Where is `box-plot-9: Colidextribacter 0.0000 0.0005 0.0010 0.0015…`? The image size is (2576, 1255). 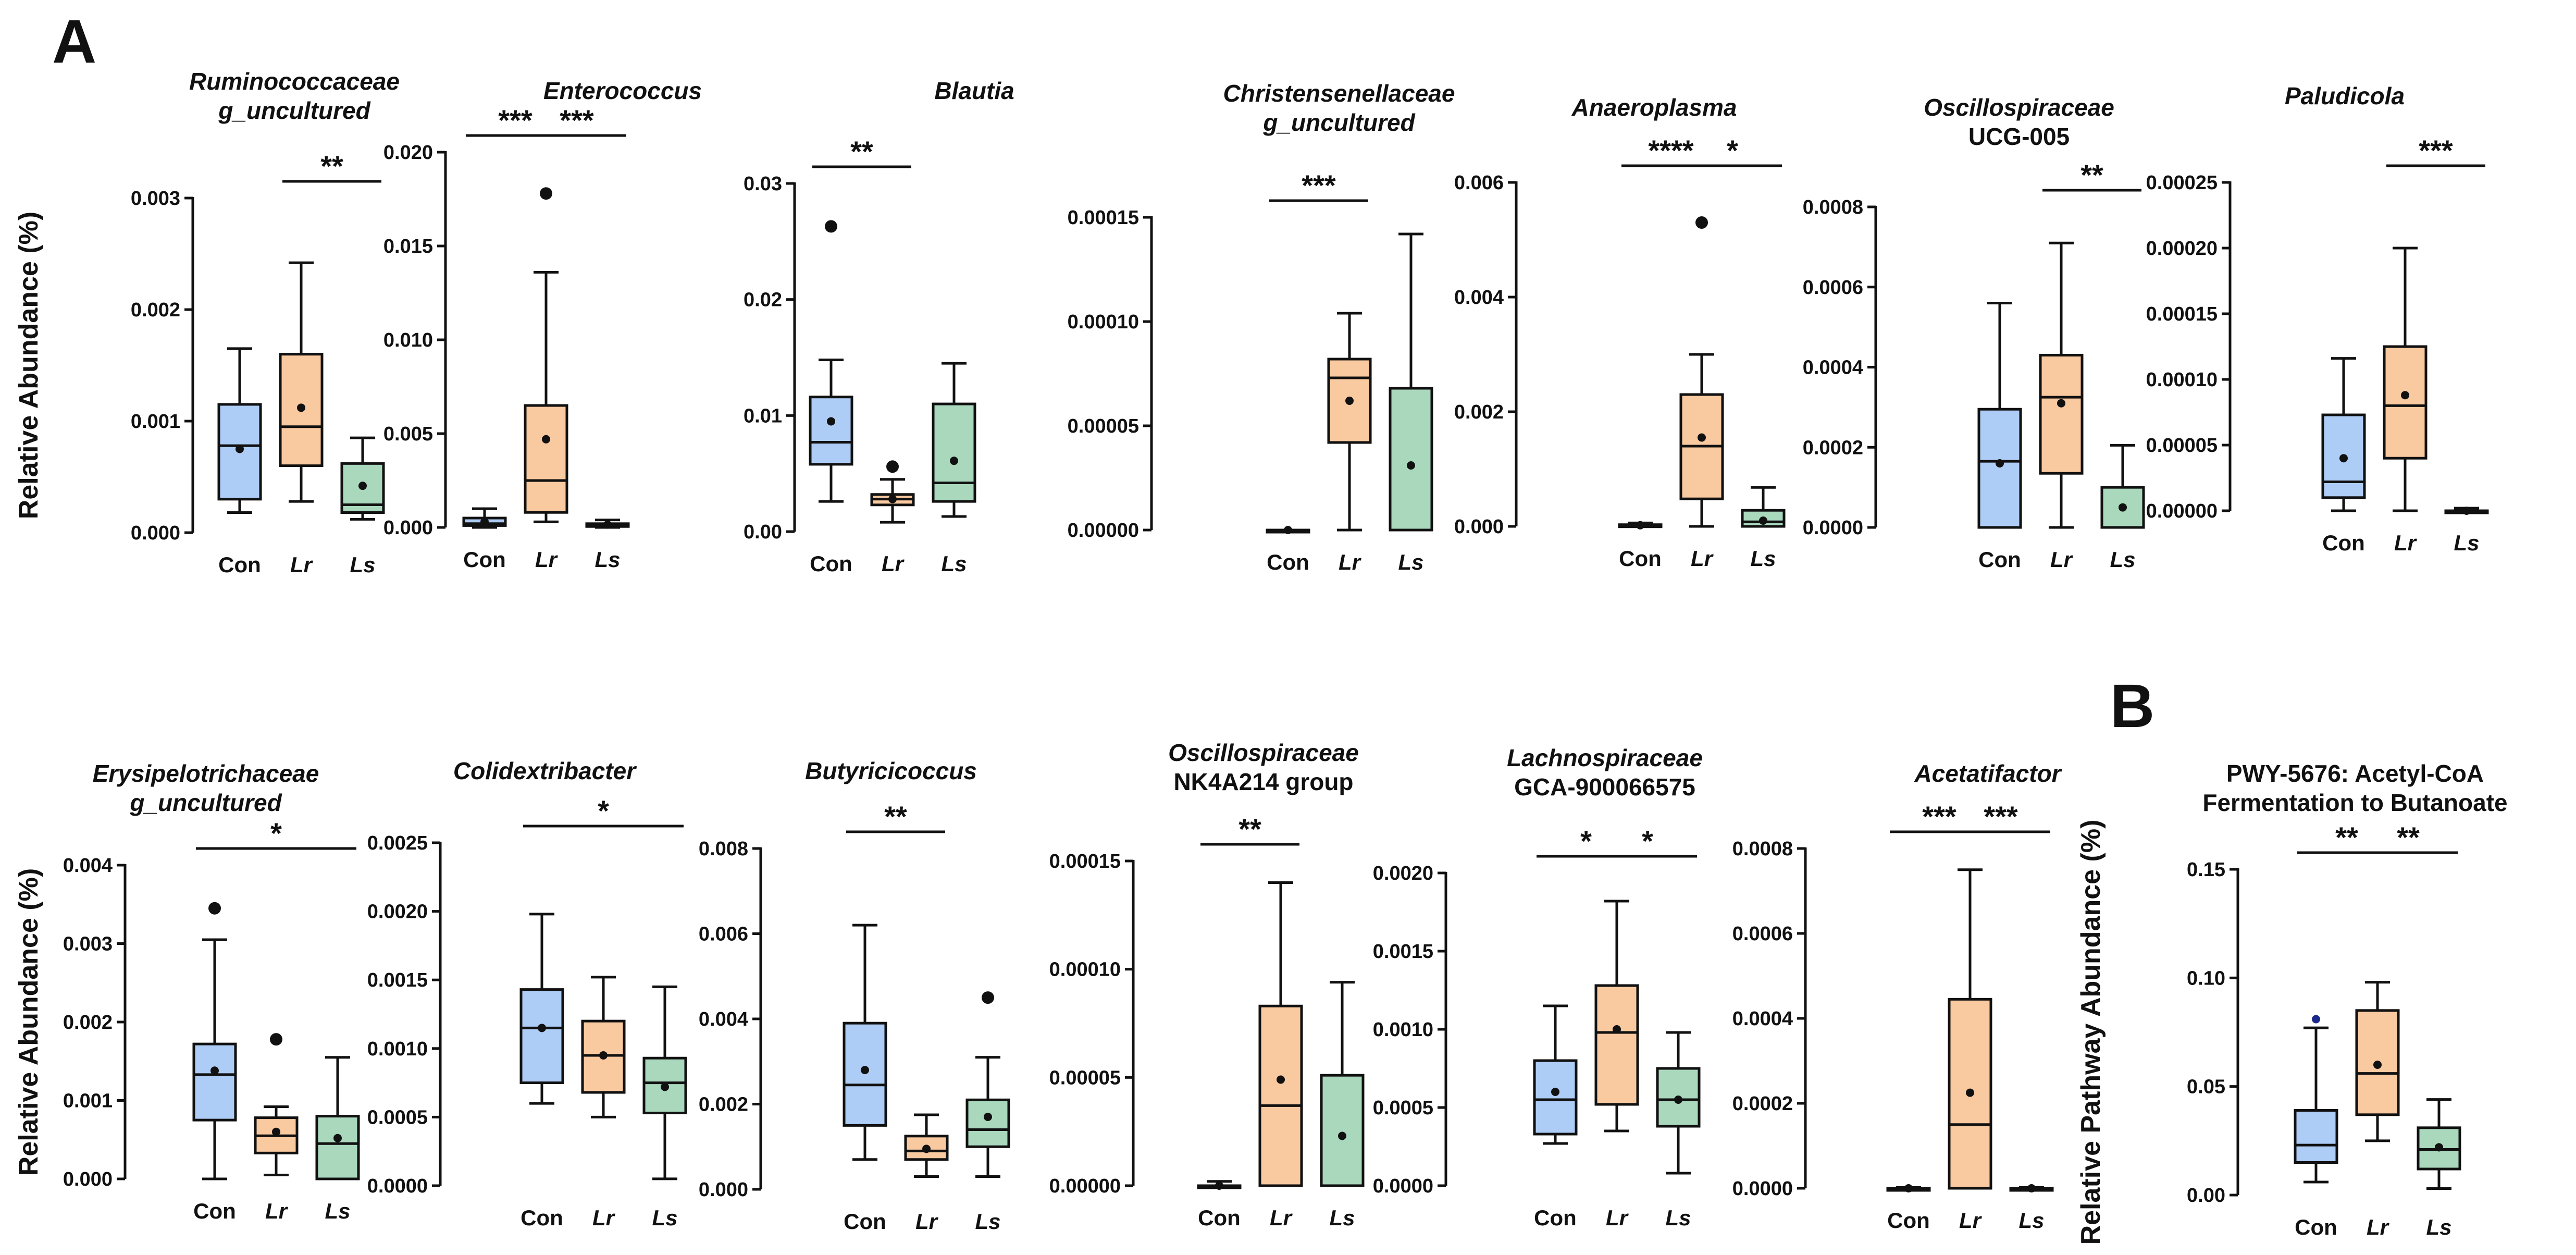
box-plot-9: Colidextribacter 0.0000 0.0005 0.0010 0.0015… is located at coordinates (527, 993).